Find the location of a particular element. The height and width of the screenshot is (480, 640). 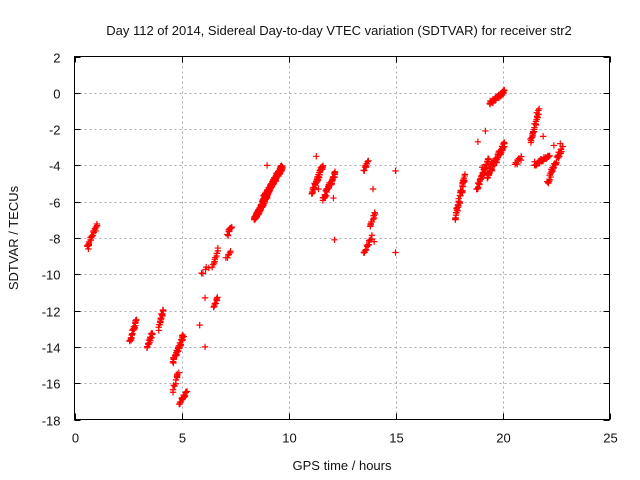

x-tick-label: 15 is located at coordinates (396, 438).